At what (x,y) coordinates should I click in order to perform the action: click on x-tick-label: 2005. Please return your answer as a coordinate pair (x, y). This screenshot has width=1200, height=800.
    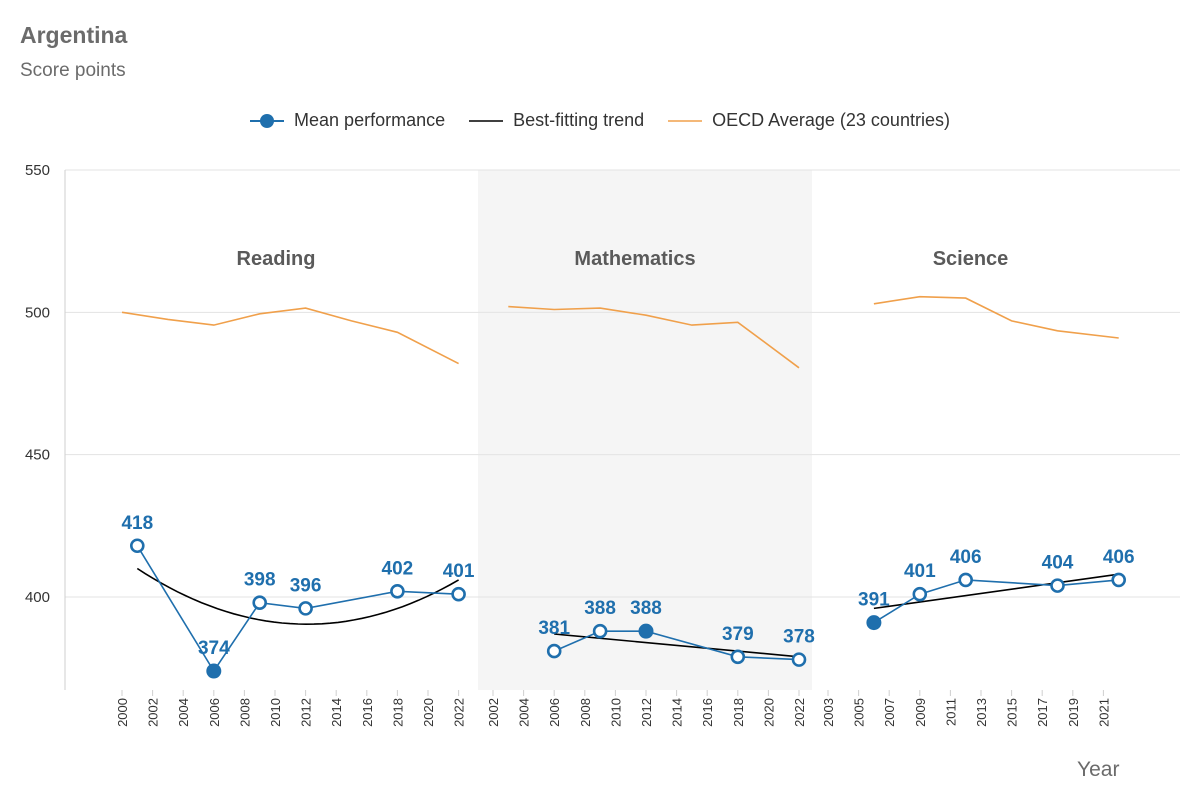
    Looking at the image, I should click on (859, 712).